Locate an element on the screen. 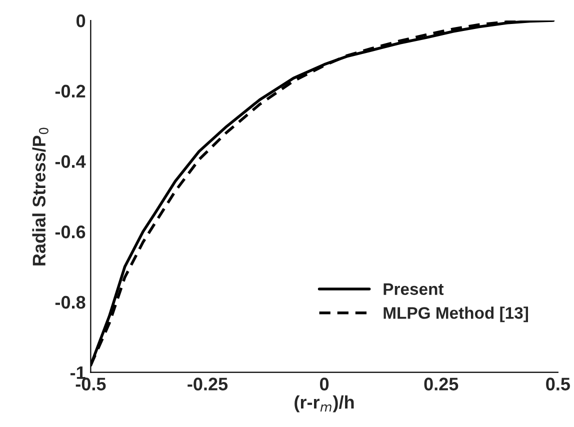 The width and height of the screenshot is (574, 427). x-axis-title: (r-r$_{m}$)/h is located at coordinates (324, 403).